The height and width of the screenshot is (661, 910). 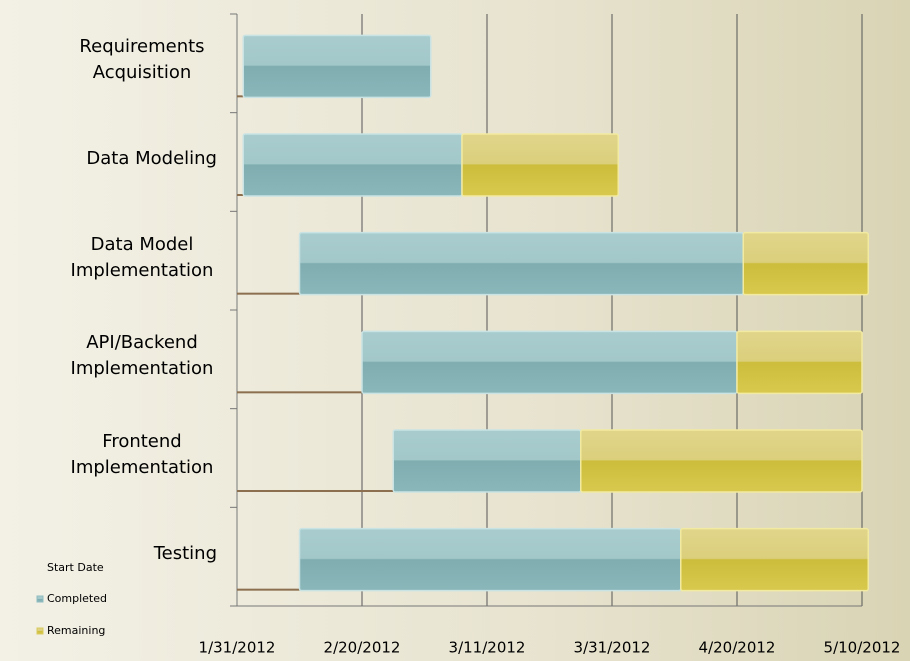 I want to click on x-tick-label: 1/31/2012, so click(x=237, y=648).